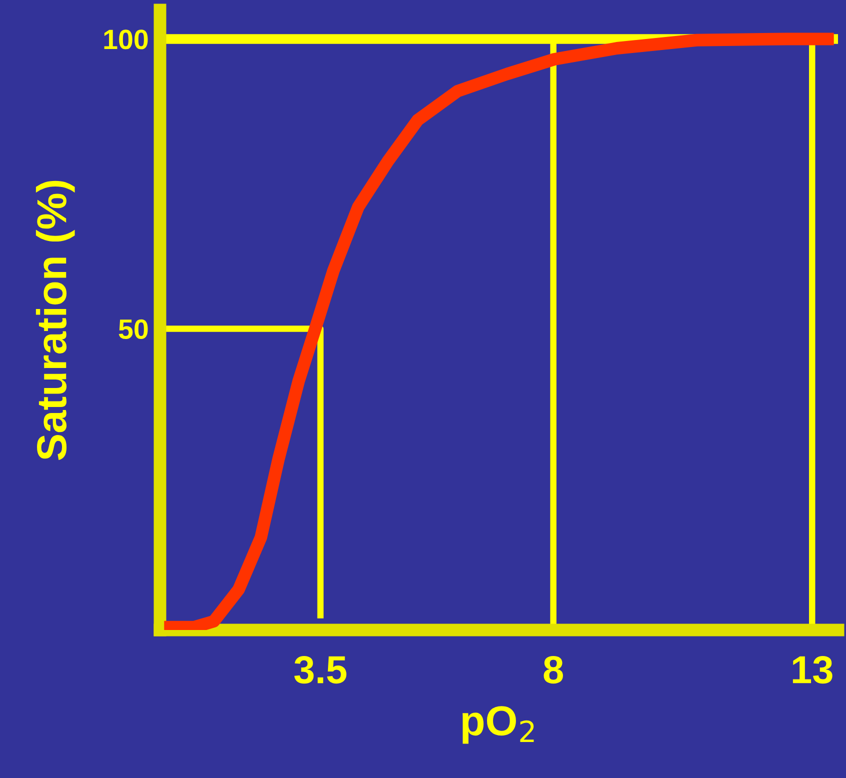 This screenshot has height=778, width=846. Describe the element at coordinates (133, 329) in the screenshot. I see `y-tick-label: 50` at that location.